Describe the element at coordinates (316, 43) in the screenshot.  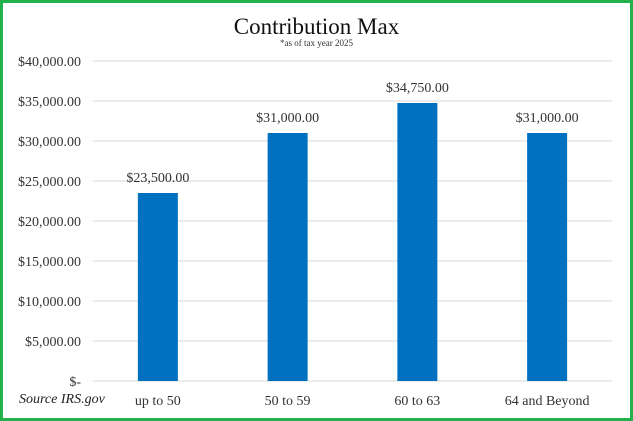
I see `chart-subtitle: *as of tax year 2025` at that location.